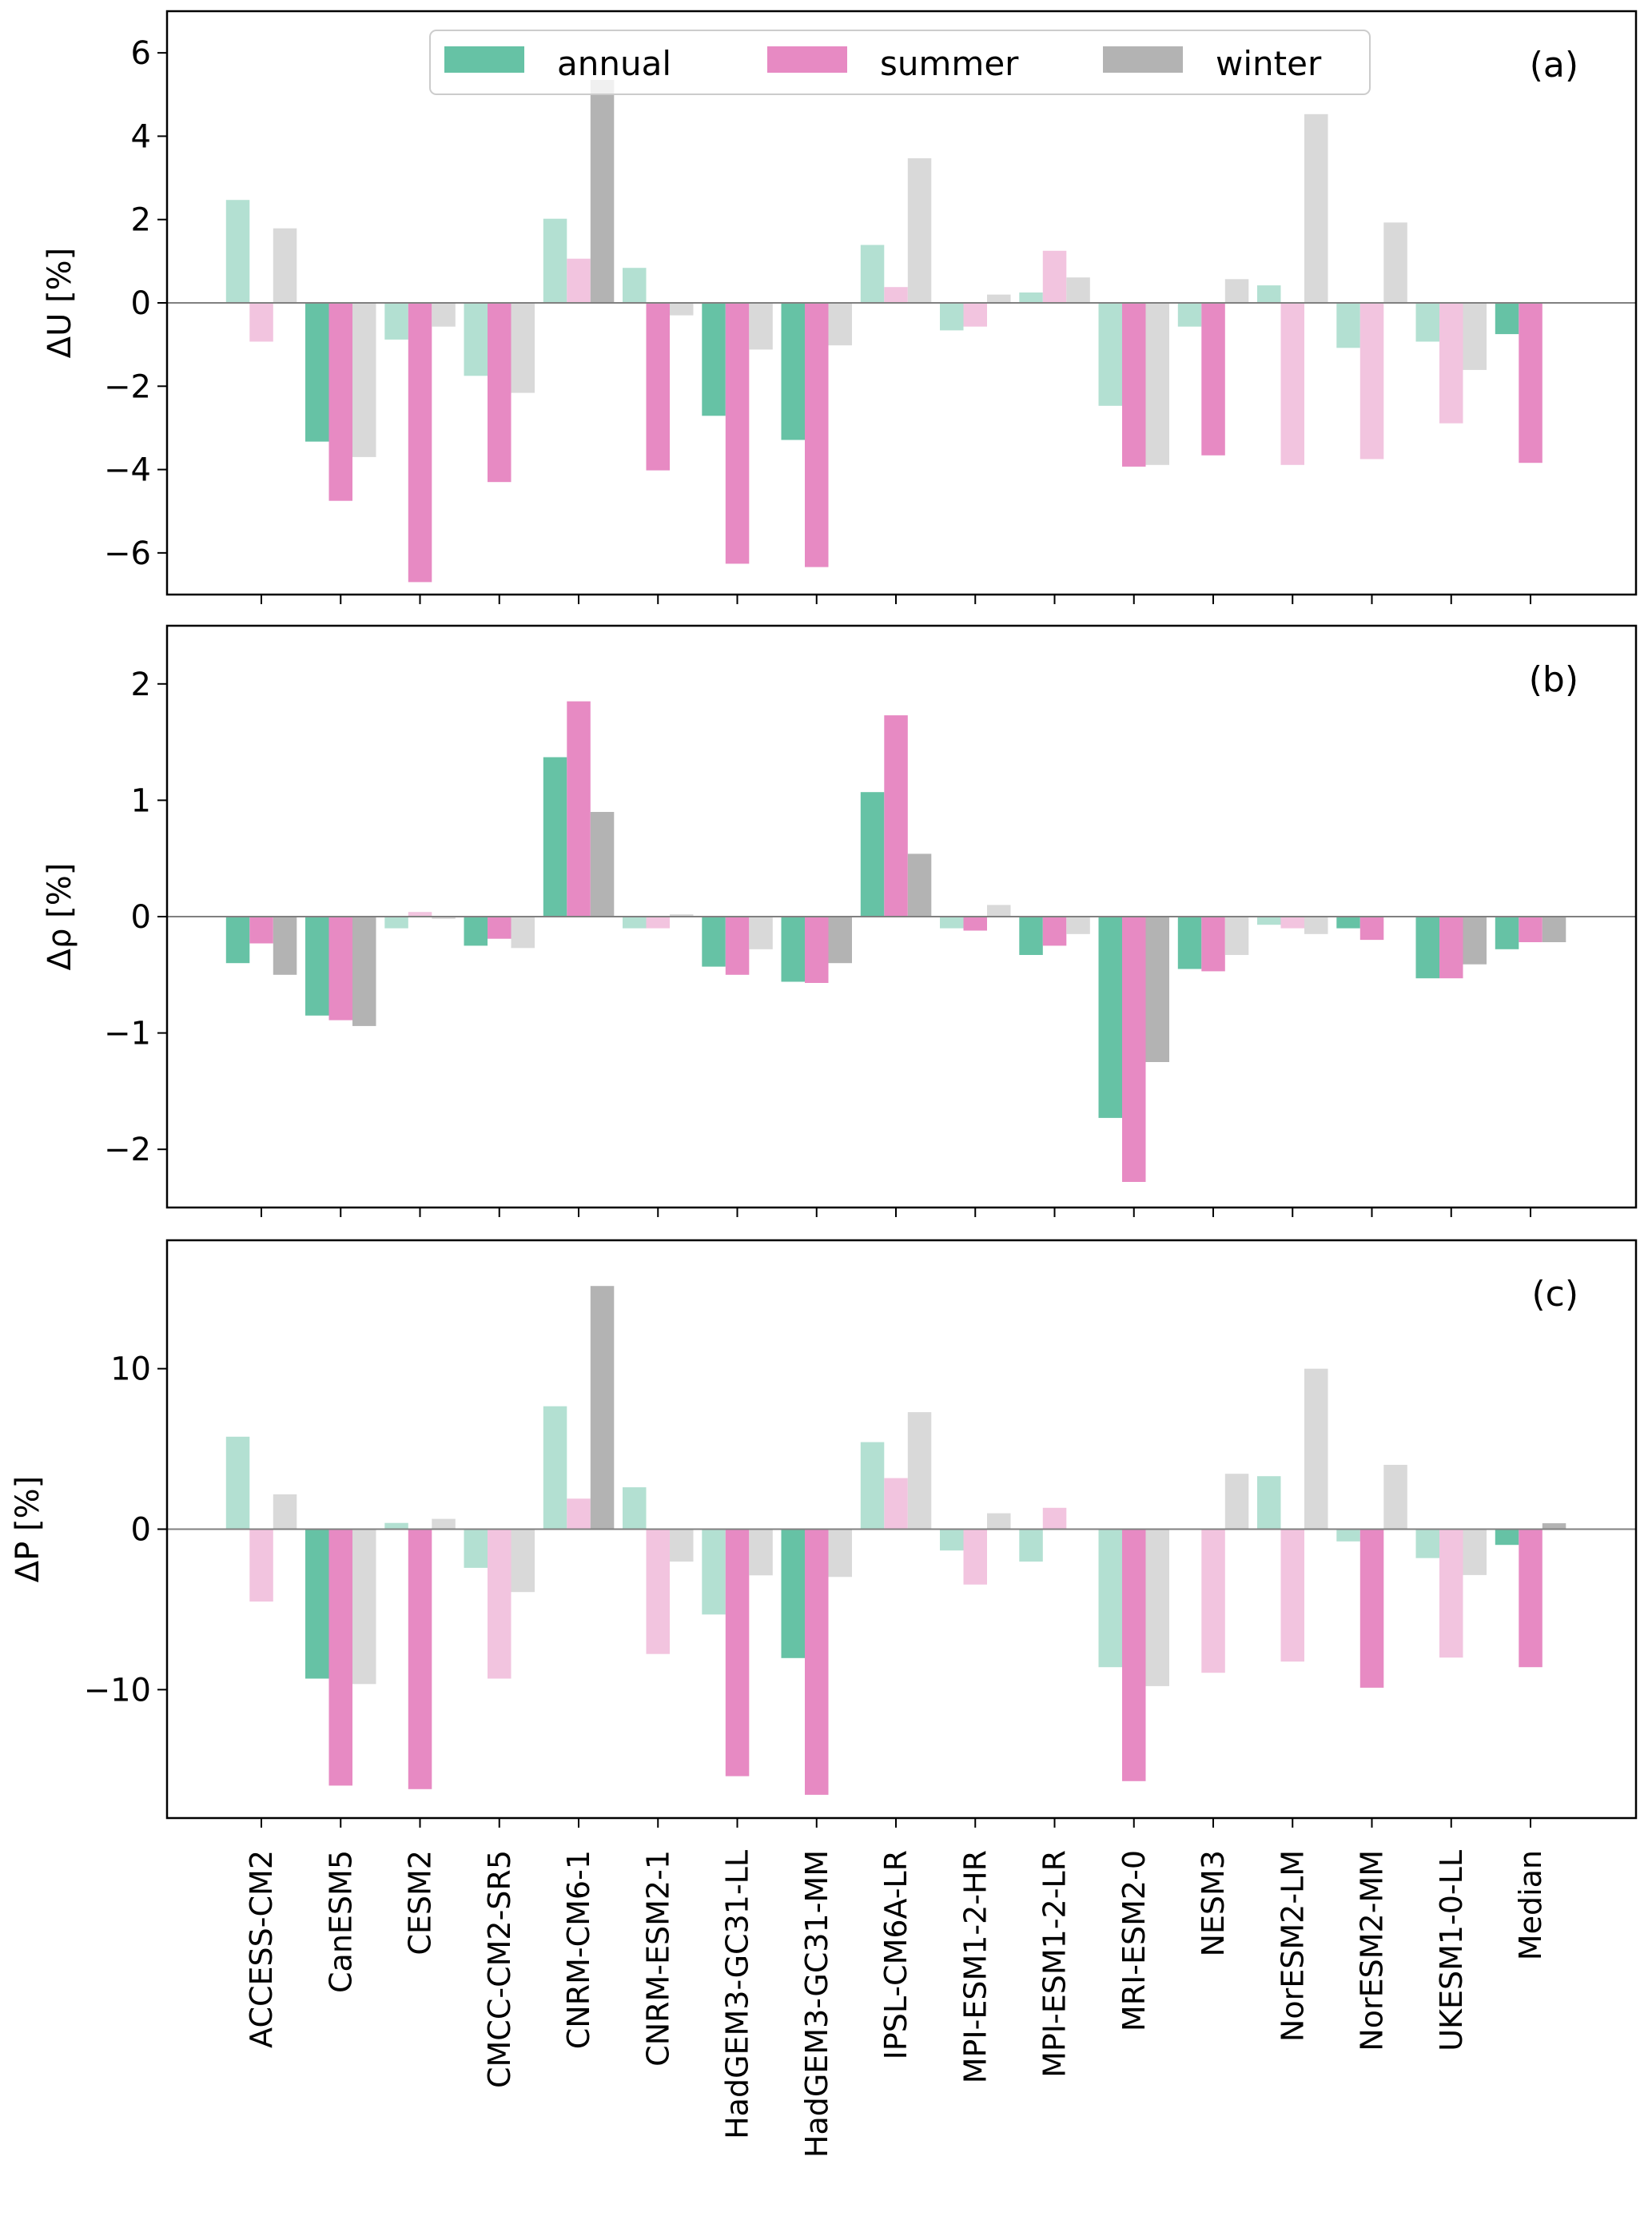 The height and width of the screenshot is (2240, 1652). Describe the element at coordinates (1078, 926) in the screenshot. I see `bar-winter-mpi-esm1-2-lr` at that location.